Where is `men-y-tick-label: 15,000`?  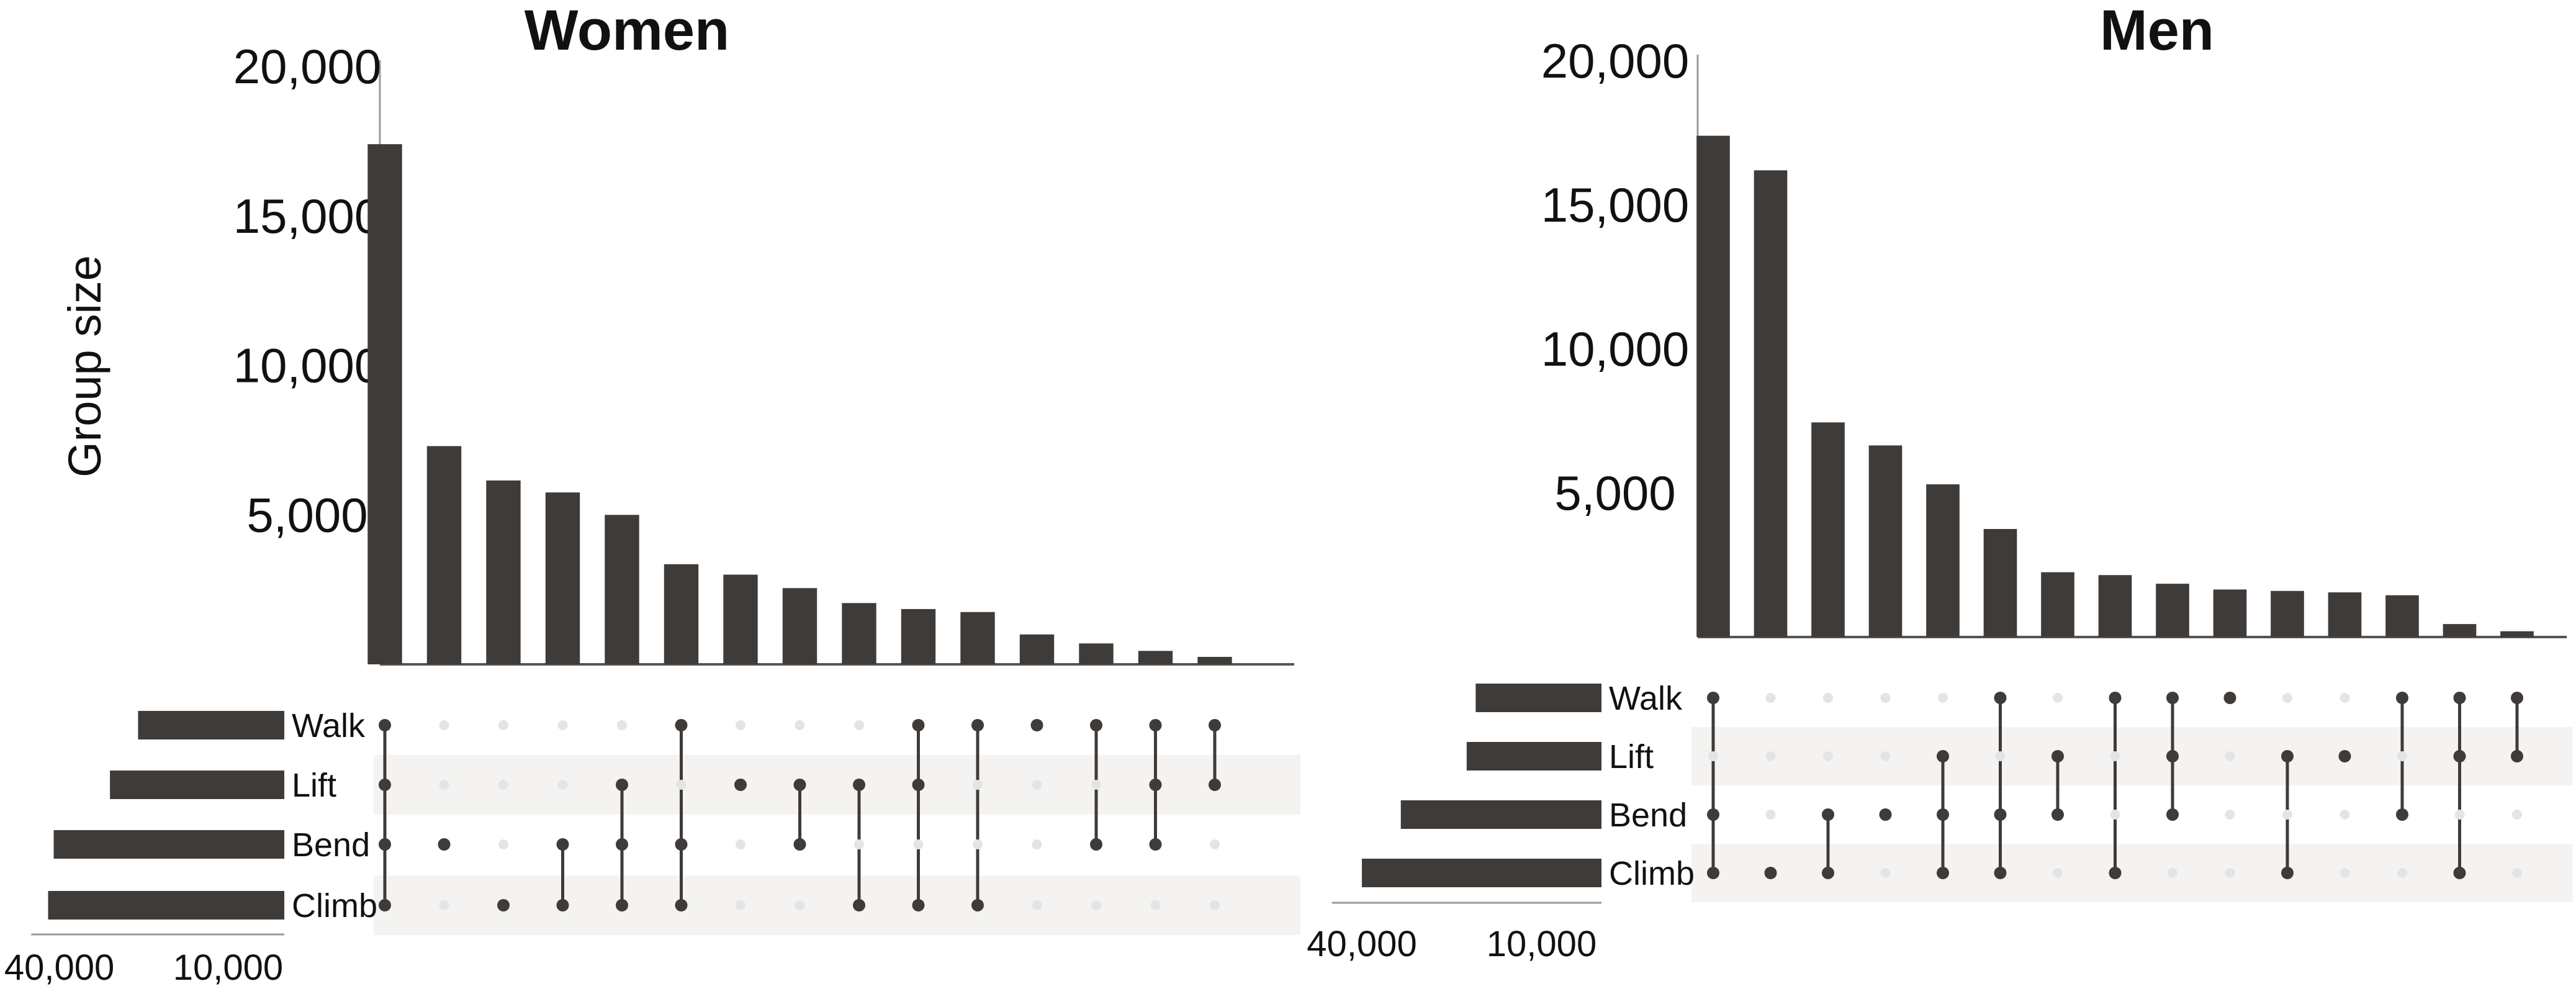
men-y-tick-label: 15,000 is located at coordinates (1615, 205).